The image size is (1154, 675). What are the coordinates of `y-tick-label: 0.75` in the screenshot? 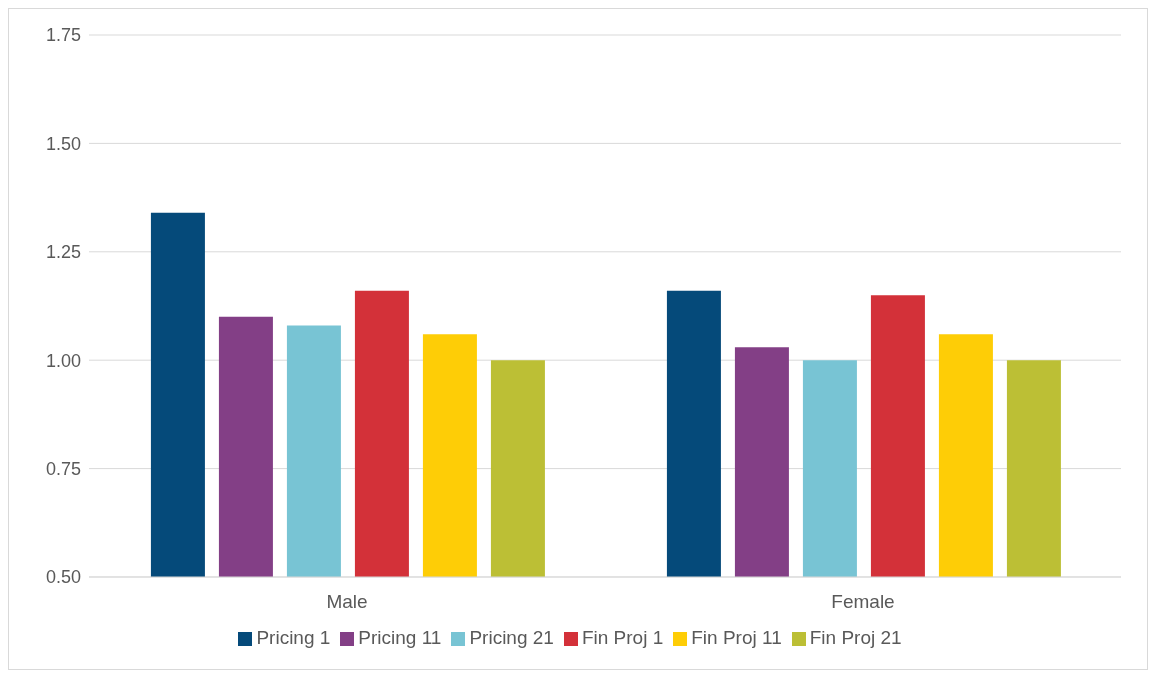 It's located at (63, 468).